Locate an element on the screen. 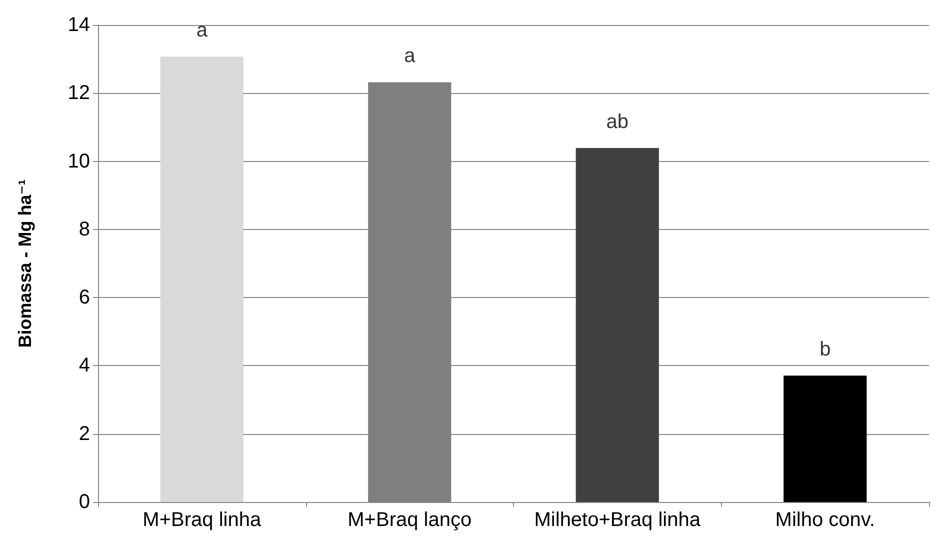  x-tick-label: Milho conv. is located at coordinates (825, 520).